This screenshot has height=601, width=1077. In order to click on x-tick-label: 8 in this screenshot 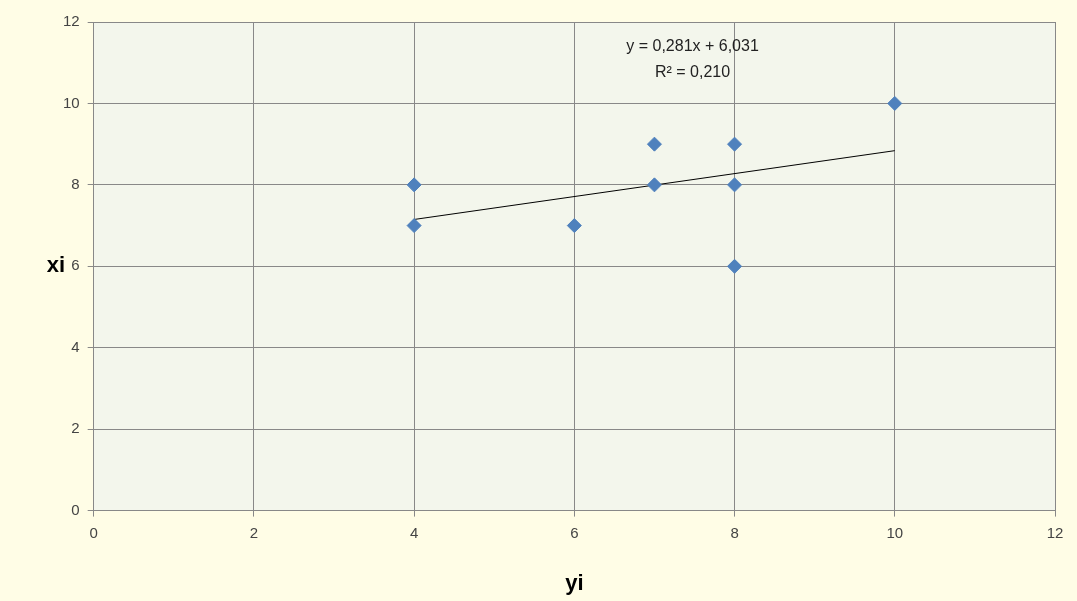, I will do `click(734, 532)`.